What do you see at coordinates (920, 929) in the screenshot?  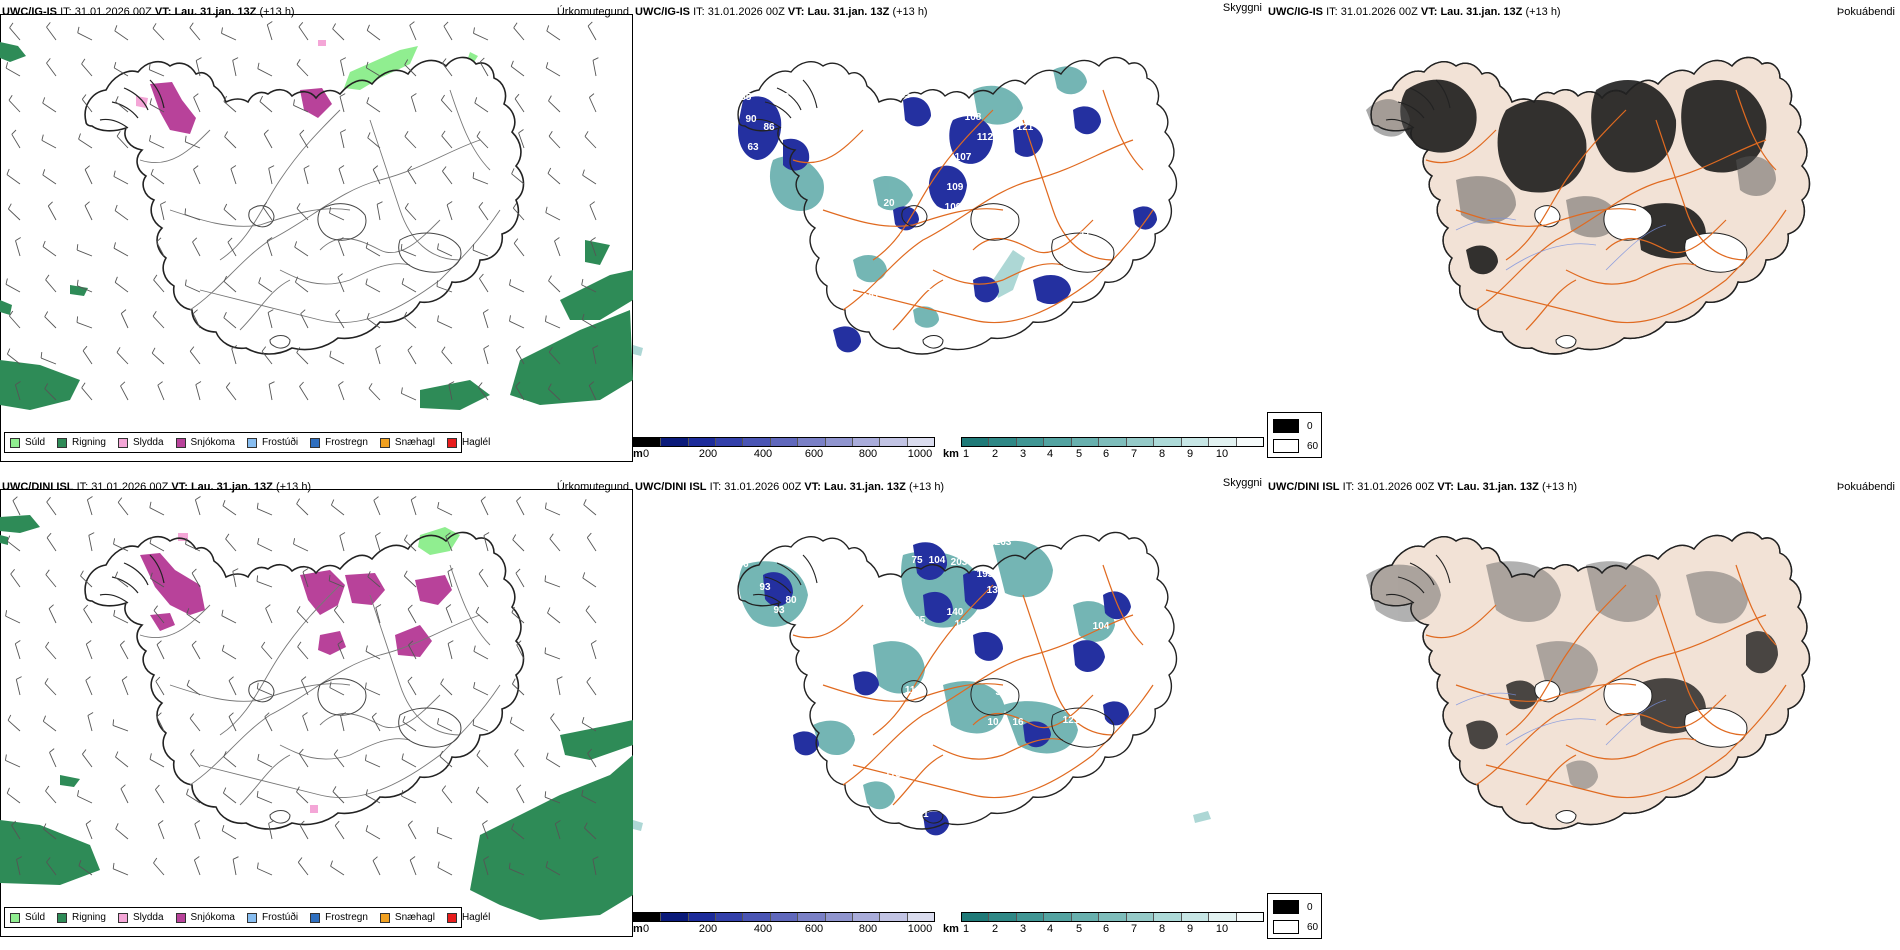 I see `meter-tick: 1000` at bounding box center [920, 929].